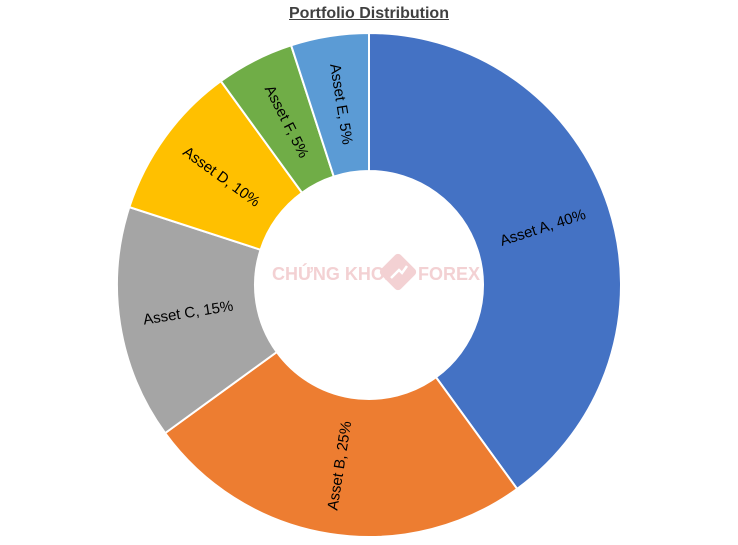 The image size is (738, 545). I want to click on watermark-logo, so click(398, 272).